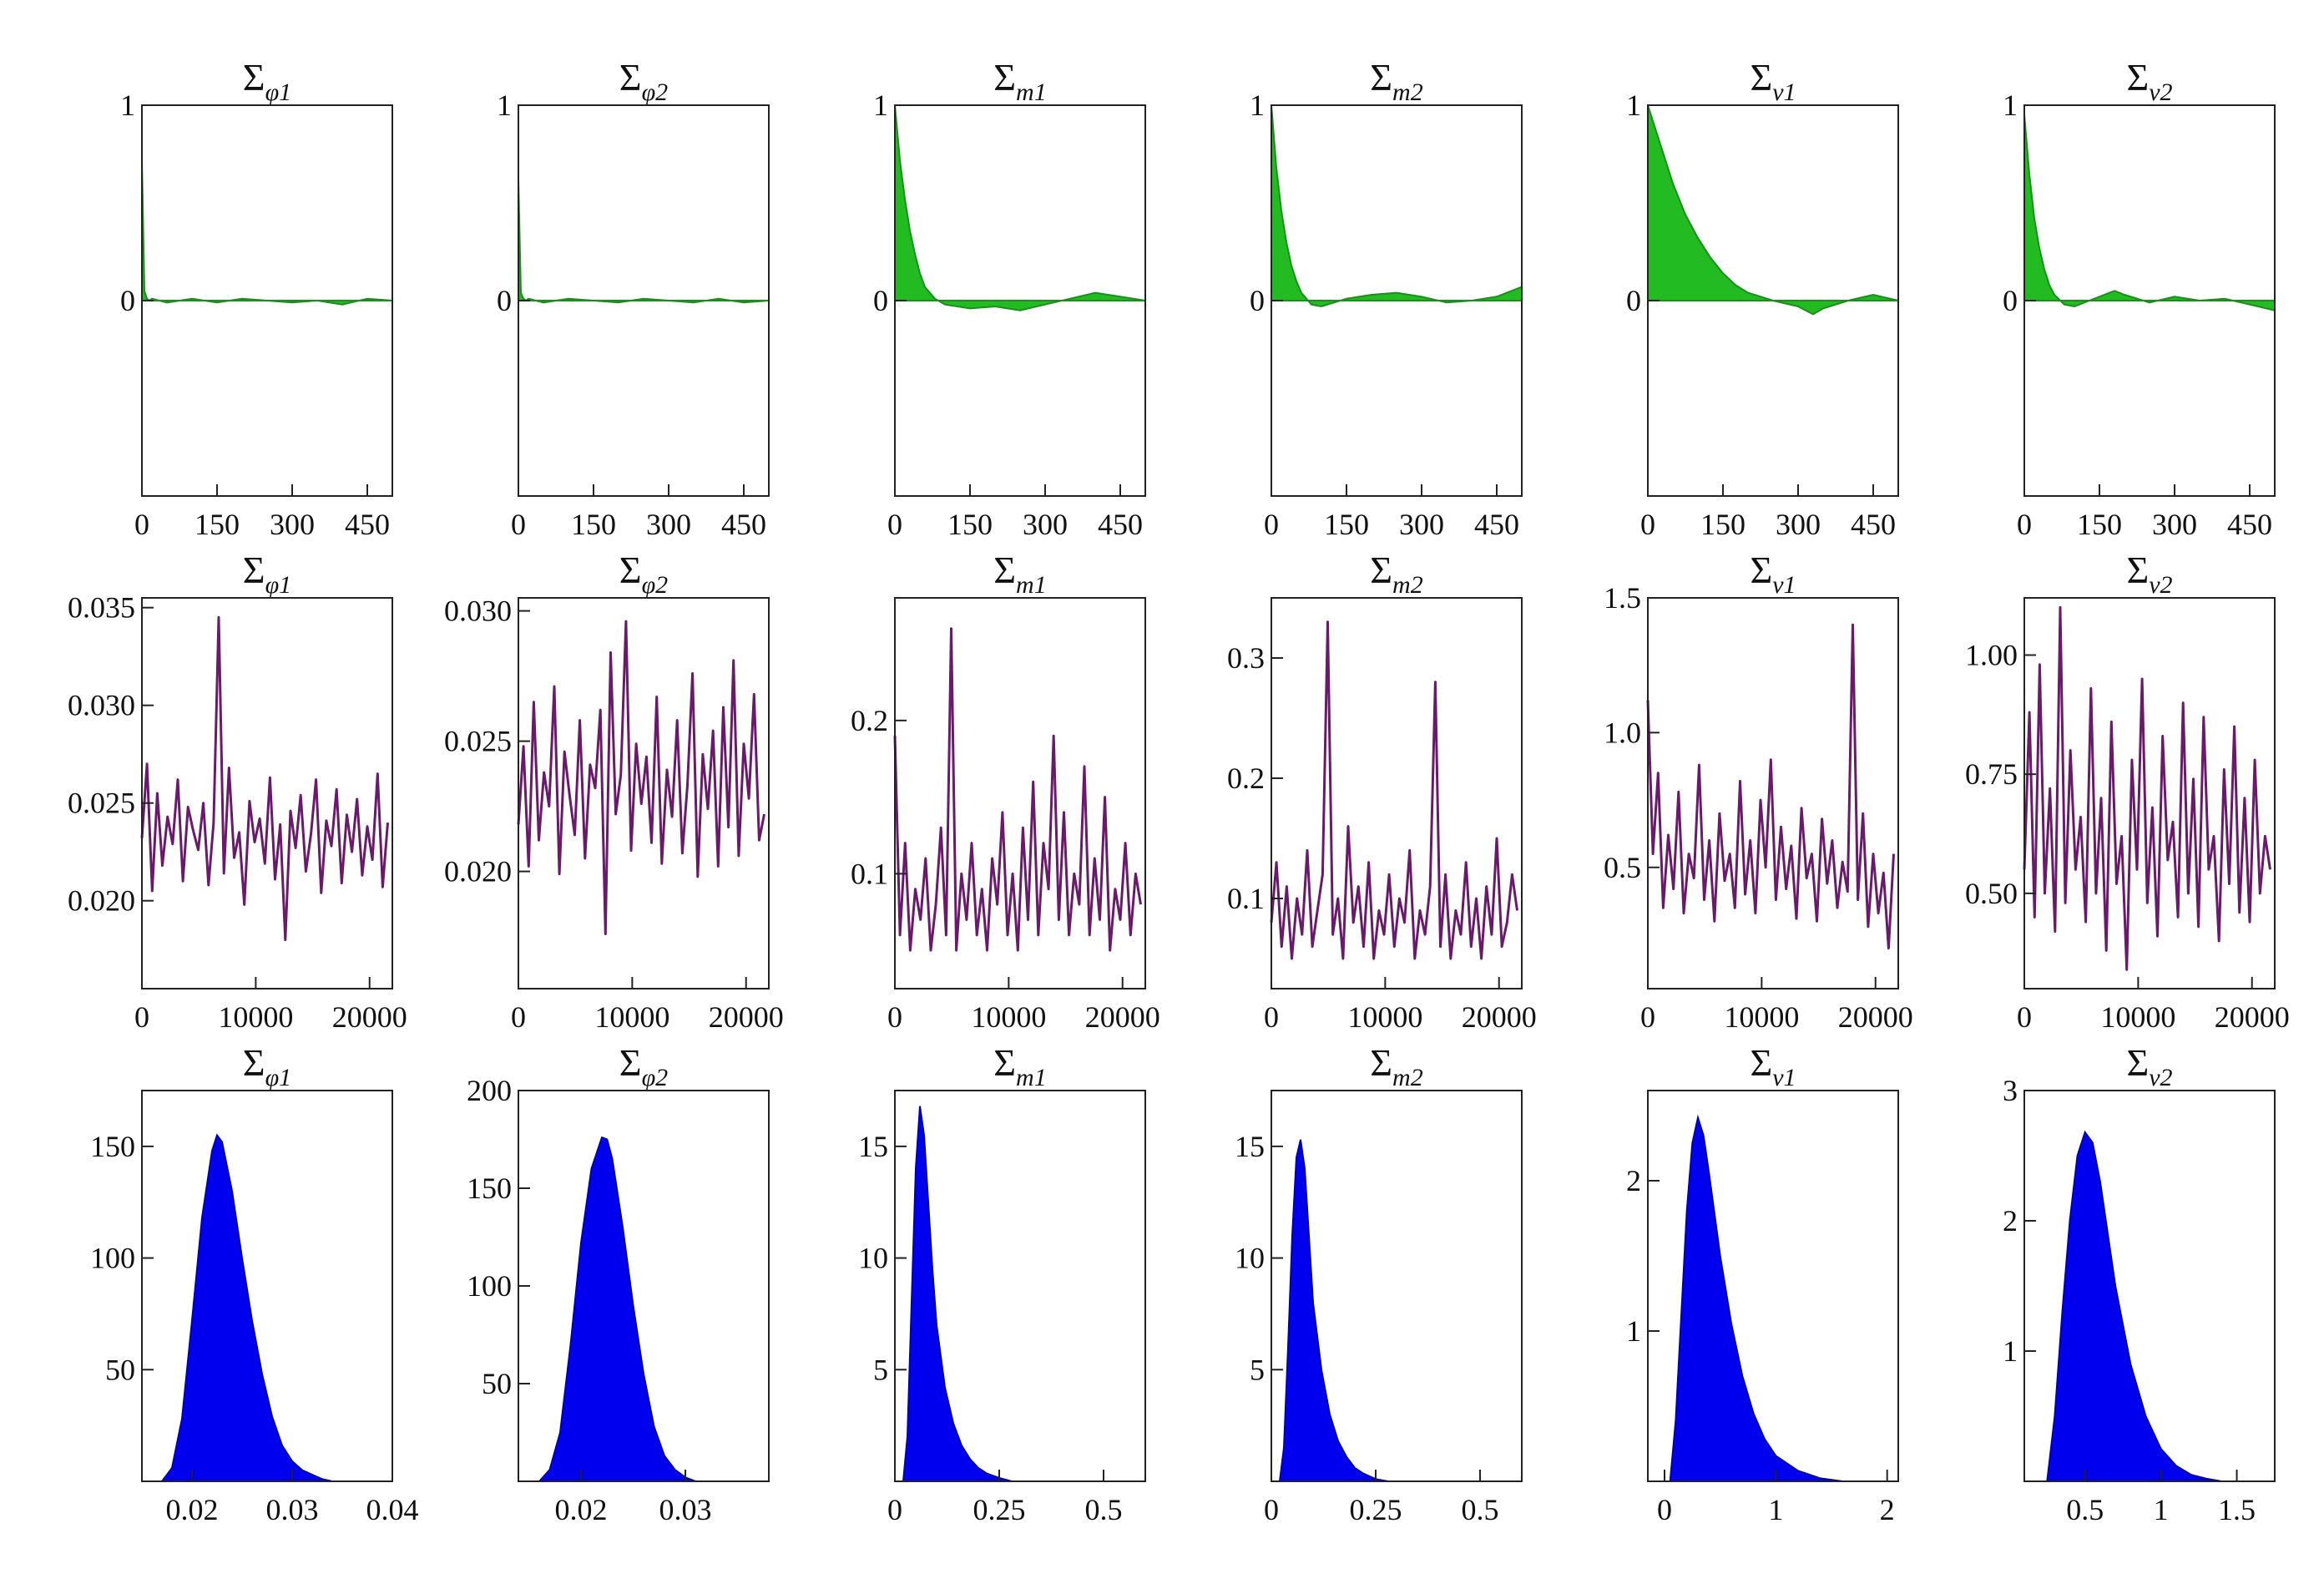 This screenshot has width=2324, height=1569. What do you see at coordinates (489, 1286) in the screenshot?
I see `y-tick-label: 100` at bounding box center [489, 1286].